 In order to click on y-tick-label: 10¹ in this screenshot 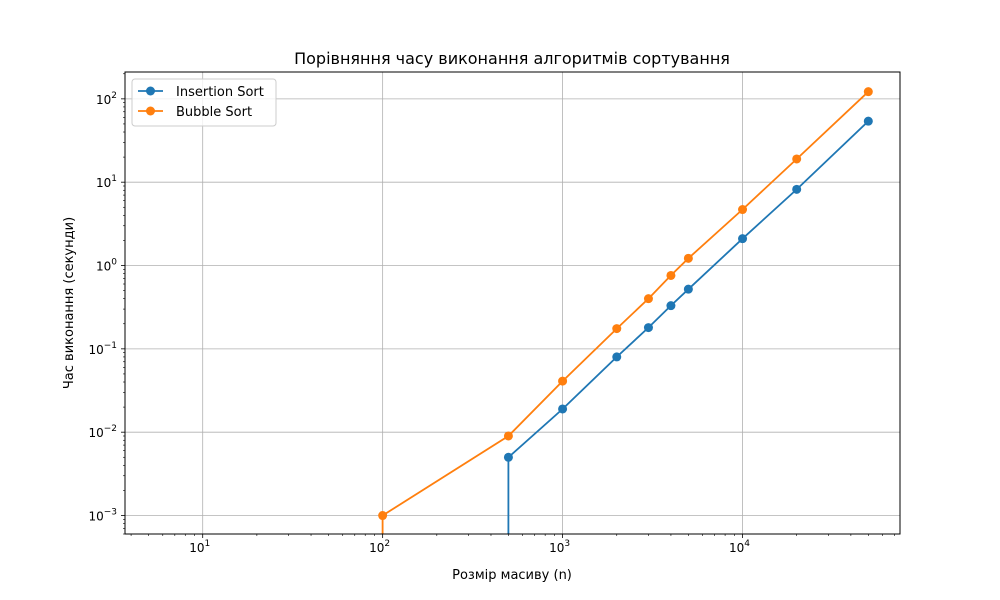, I will do `click(106, 182)`.